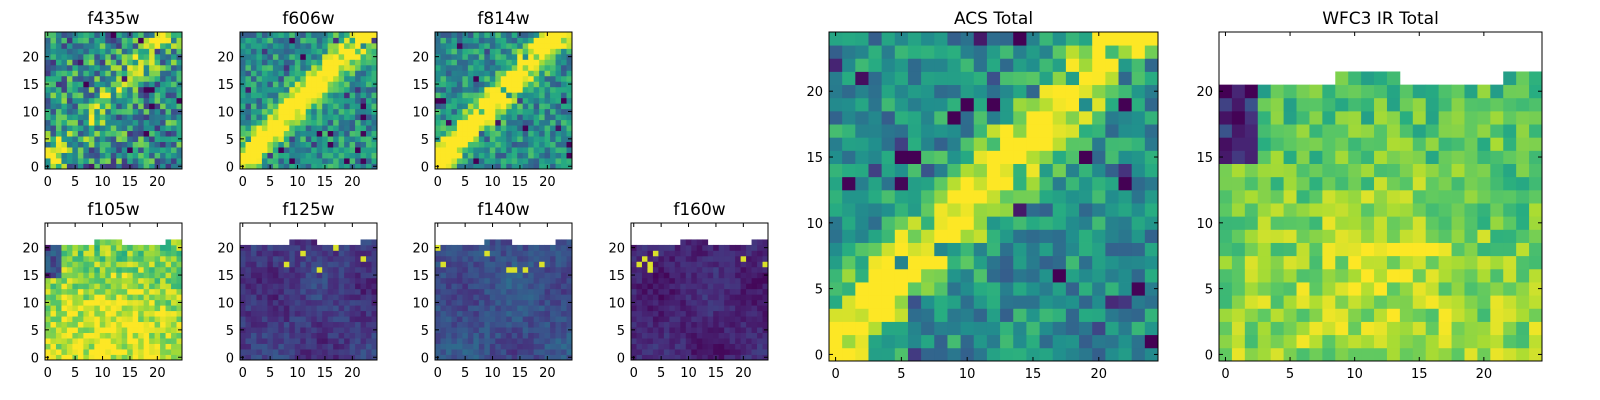  I want to click on panel-f606w-title: f606w, so click(308, 19).